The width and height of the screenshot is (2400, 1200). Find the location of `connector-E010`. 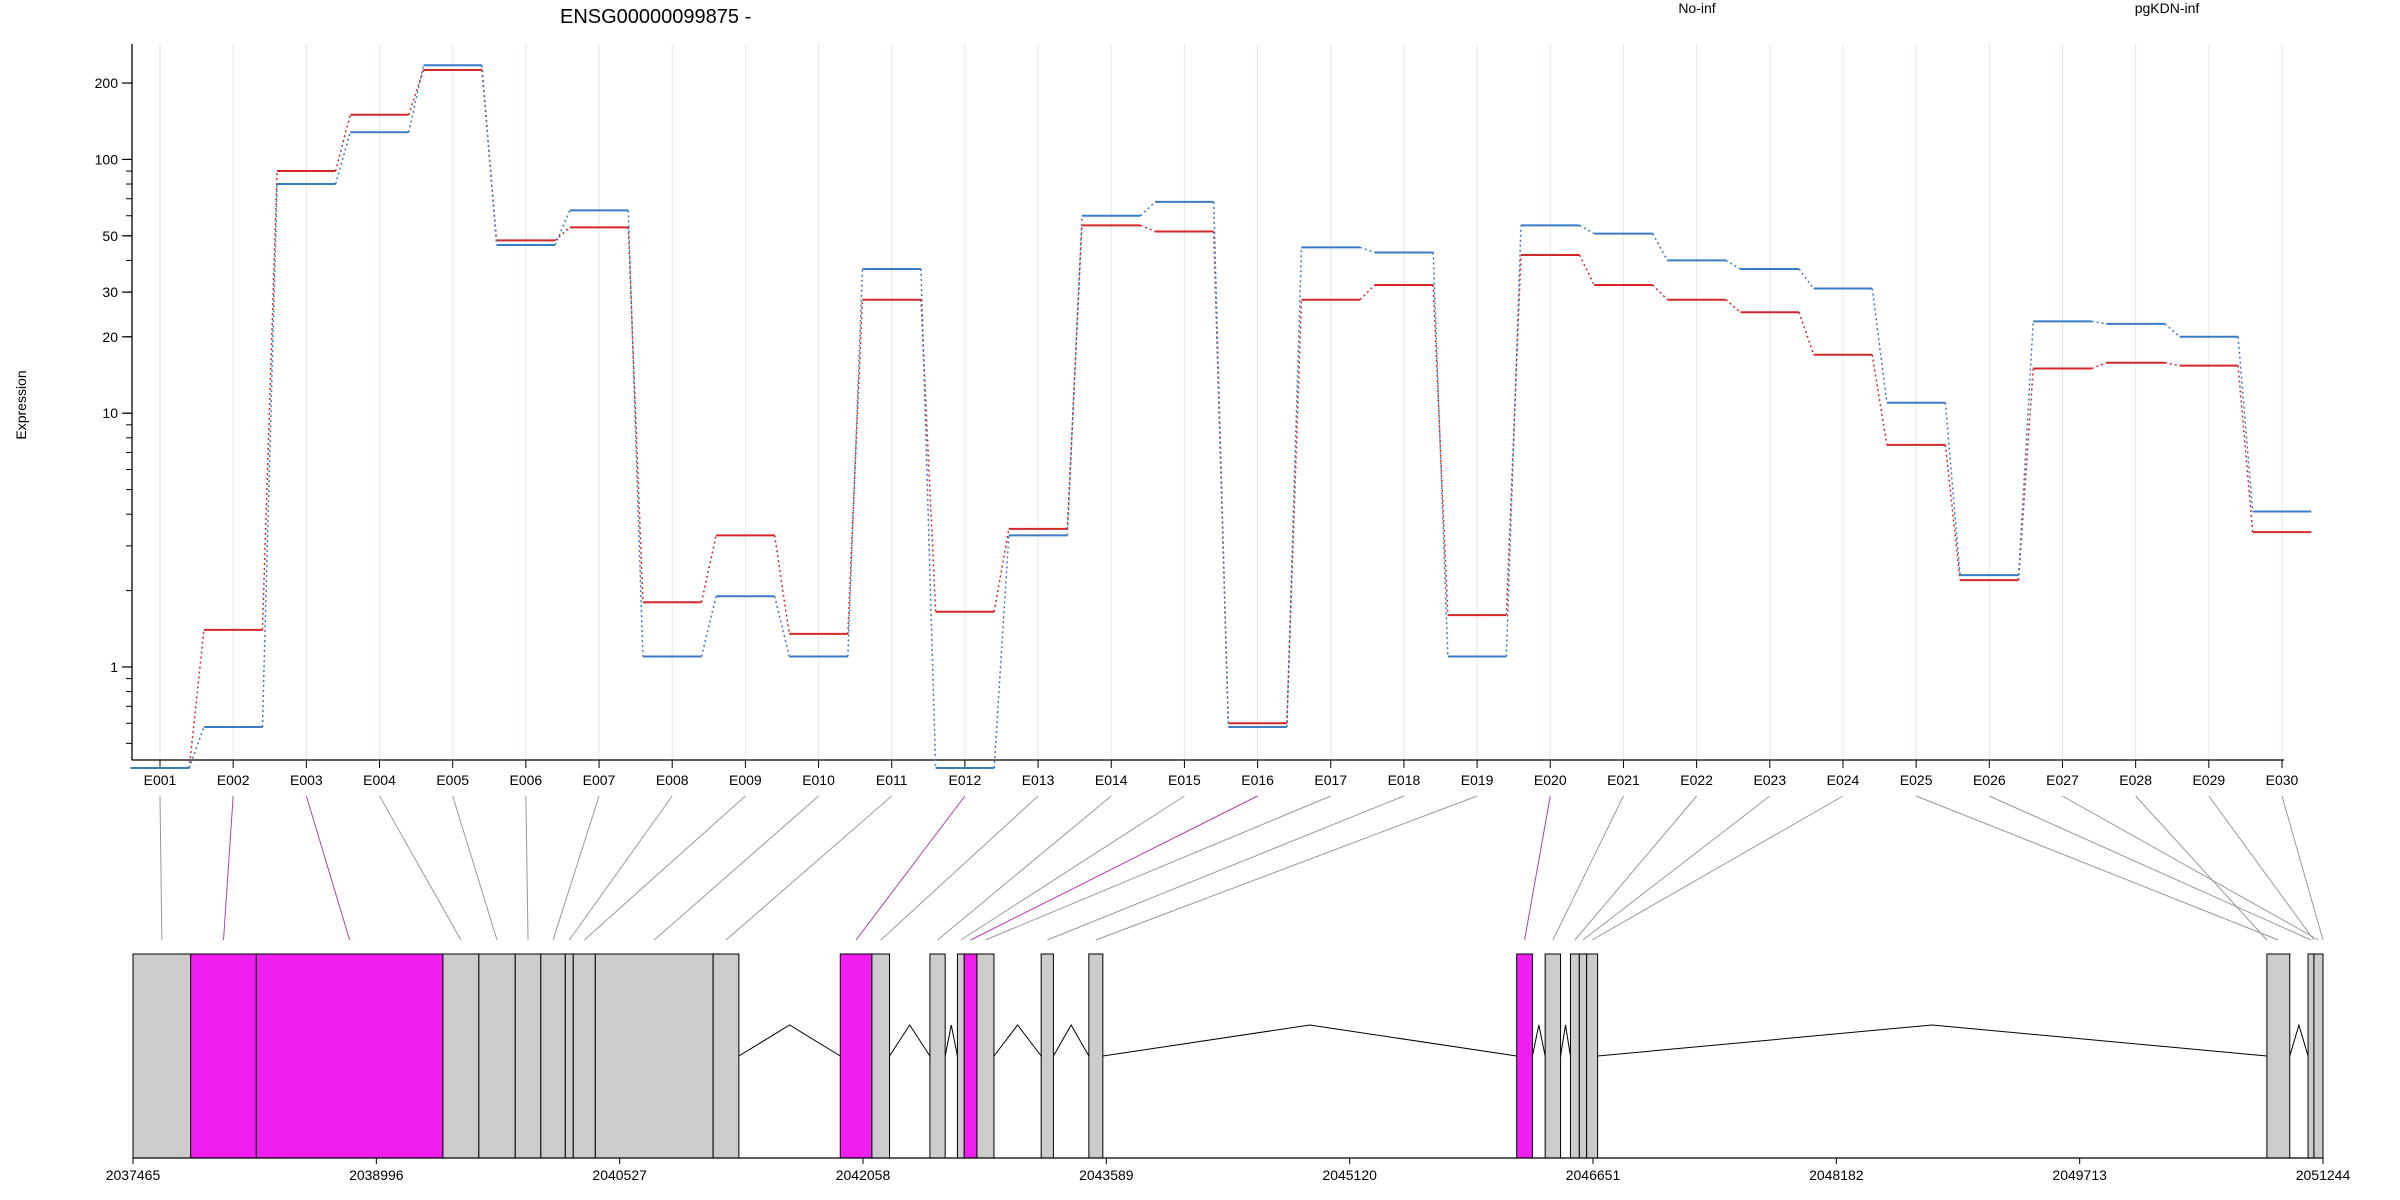

connector-E010 is located at coordinates (736, 868).